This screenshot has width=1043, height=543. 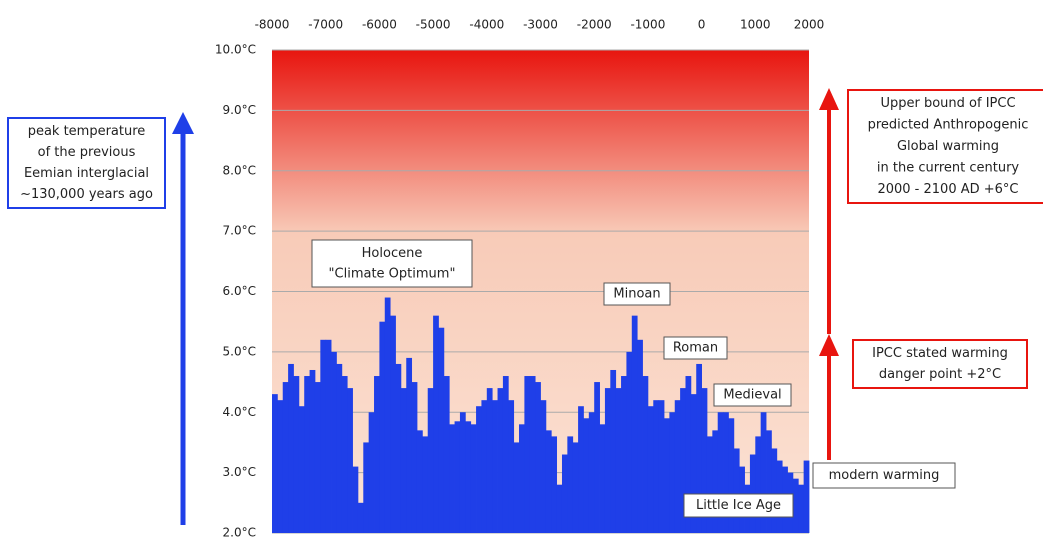 I want to click on annotation-text: IPCC stated warming, so click(x=940, y=353).